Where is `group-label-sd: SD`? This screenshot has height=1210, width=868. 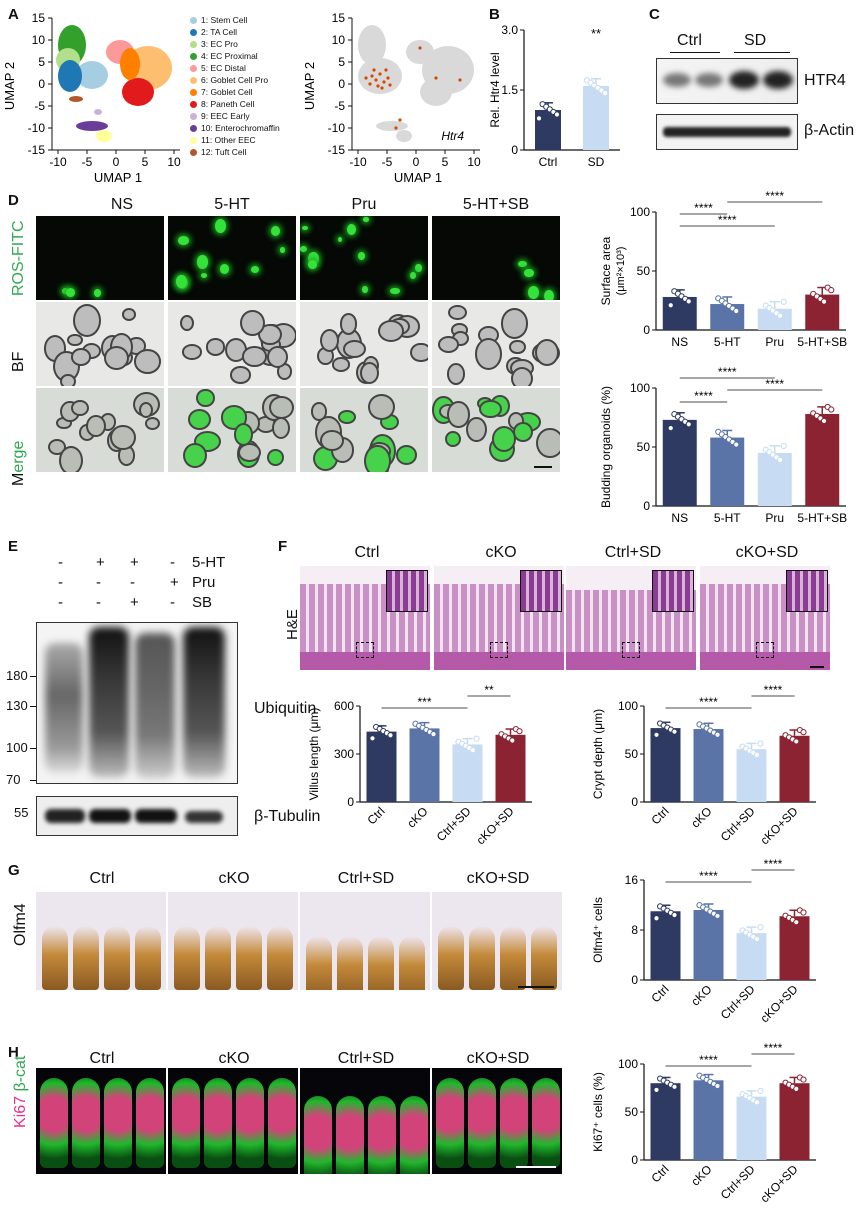
group-label-sd: SD is located at coordinates (755, 40).